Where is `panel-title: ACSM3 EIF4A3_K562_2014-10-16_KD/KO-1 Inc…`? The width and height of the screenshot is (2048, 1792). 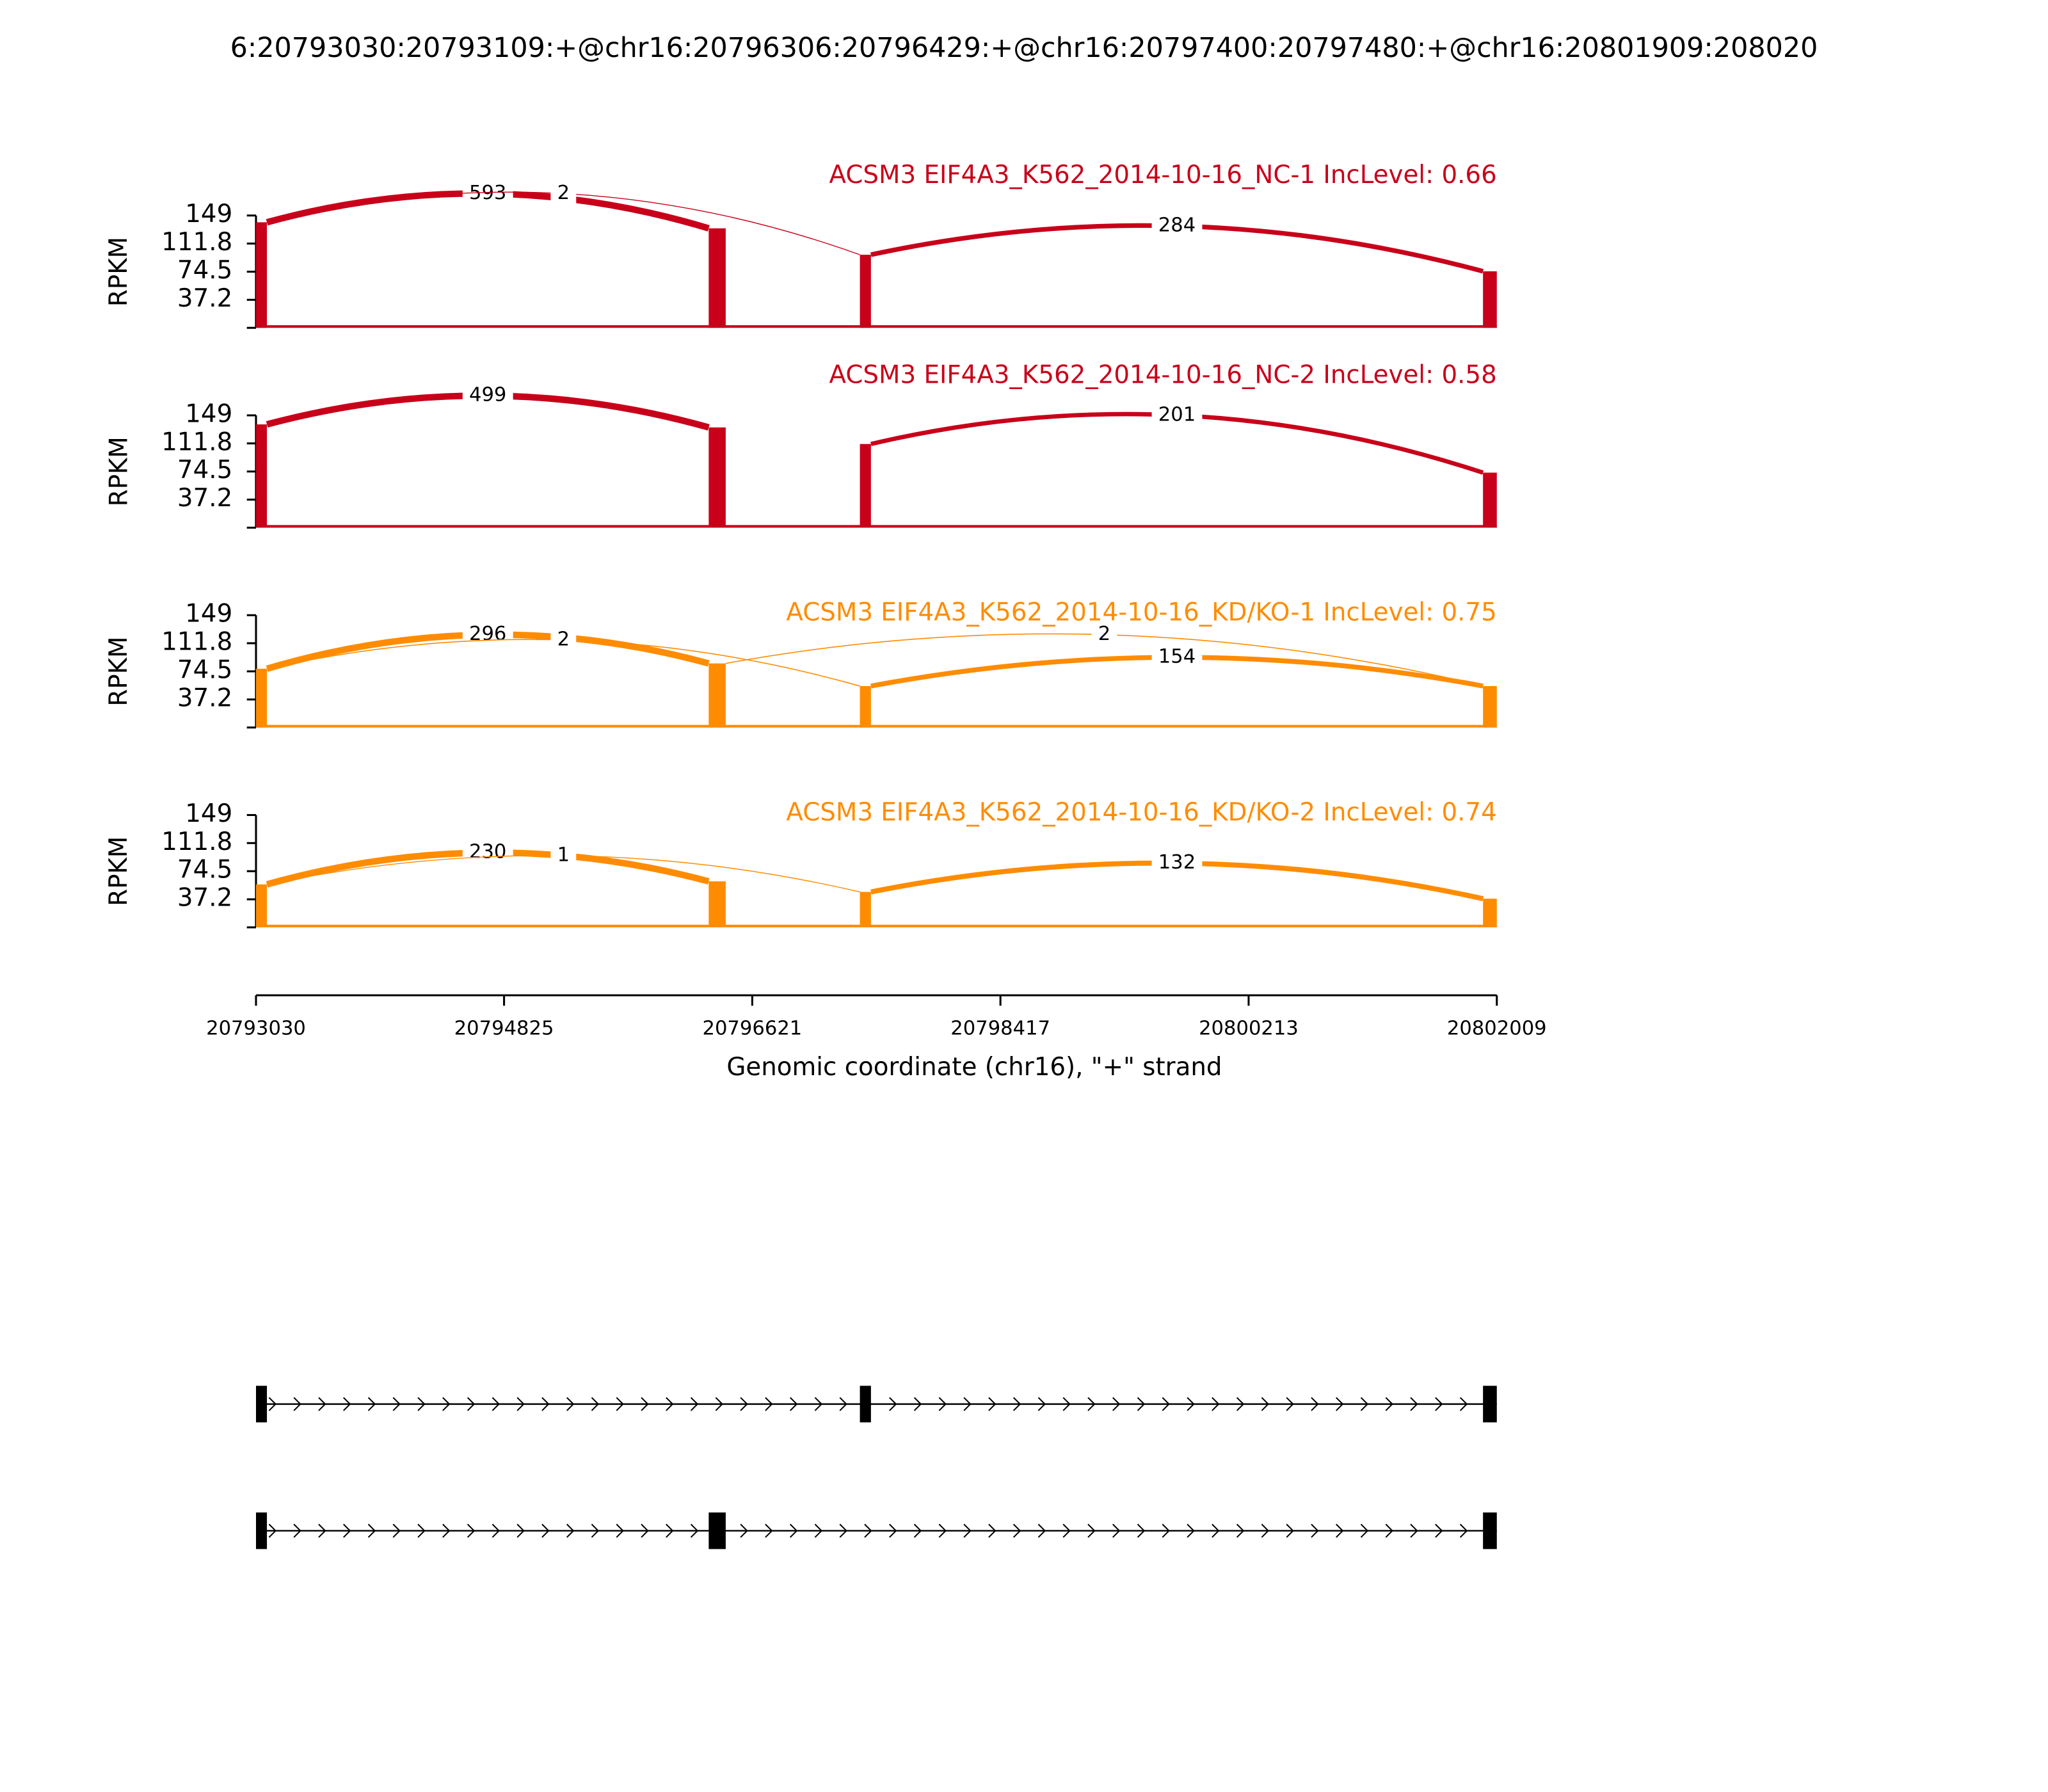 panel-title: ACSM3 EIF4A3_K562_2014-10-16_KD/KO-1 Inc… is located at coordinates (1141, 612).